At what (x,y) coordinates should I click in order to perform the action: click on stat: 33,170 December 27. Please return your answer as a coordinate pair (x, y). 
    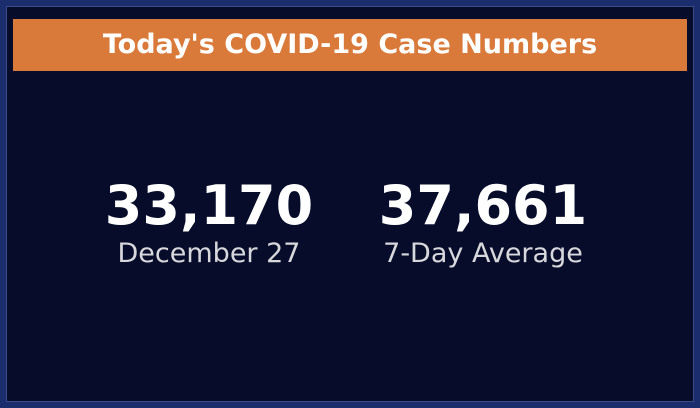
    Looking at the image, I should click on (209, 223).